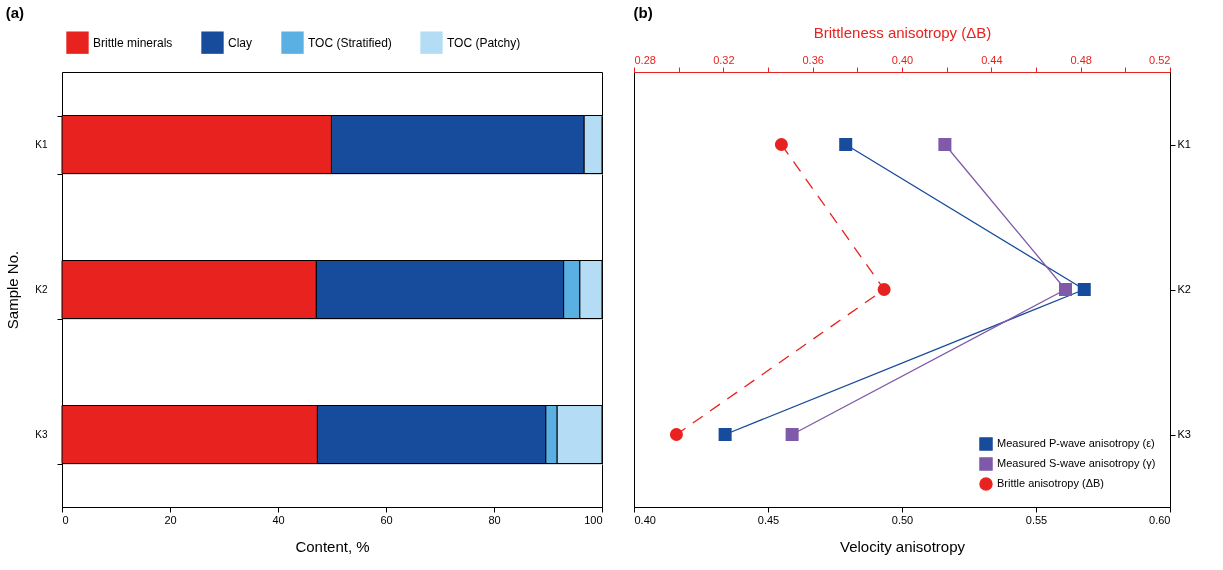 Image resolution: width=1223 pixels, height=570 pixels. Describe the element at coordinates (1050, 483) in the screenshot. I see `legend-label: Brittle anisotropy (ΔB)` at that location.